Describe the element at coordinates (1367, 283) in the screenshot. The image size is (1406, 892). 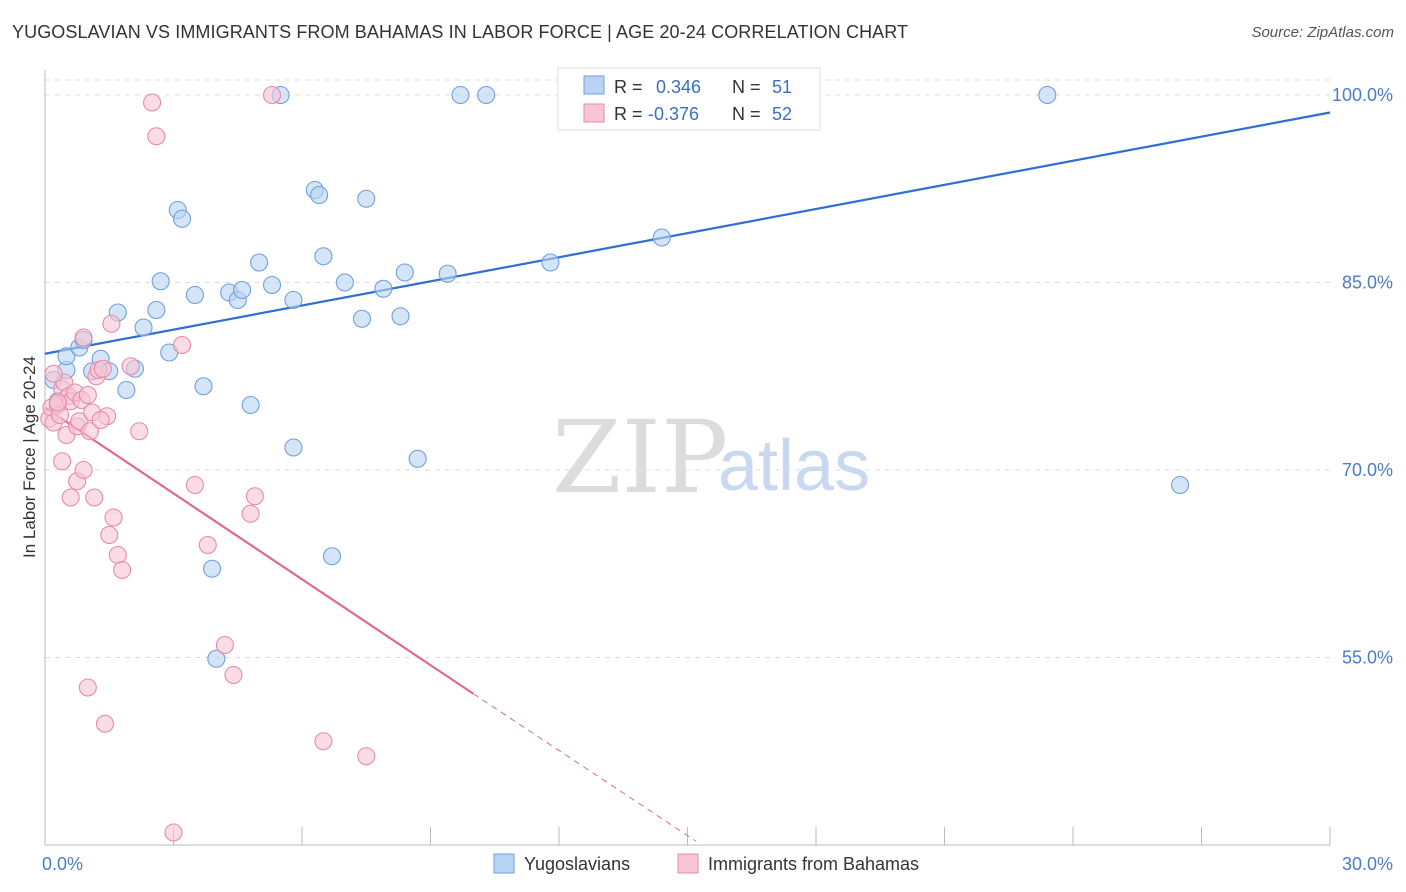
I see `y-tick-label-1: 85.0%` at that location.